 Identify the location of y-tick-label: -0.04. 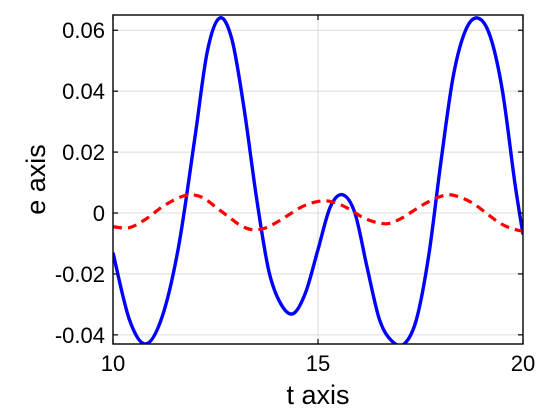
(80, 335).